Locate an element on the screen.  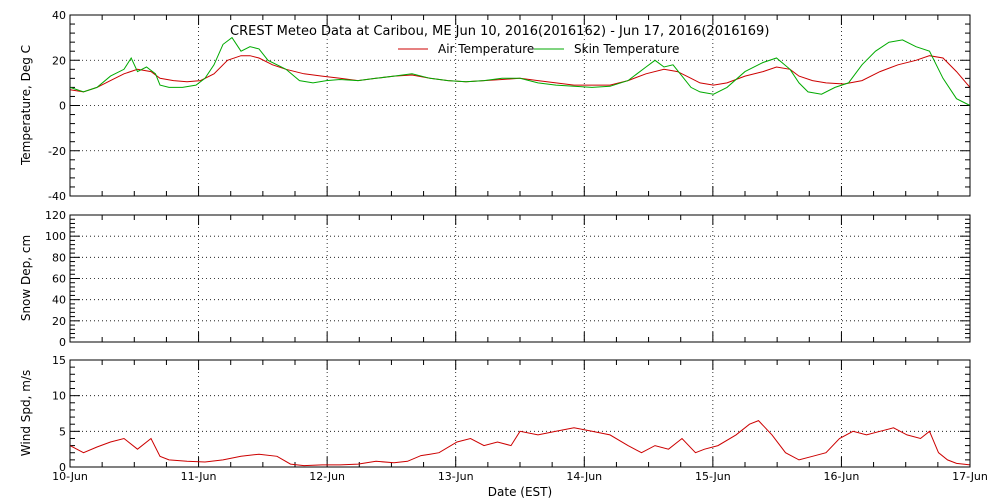
x-tick-label: 12-Jun is located at coordinates (327, 476).